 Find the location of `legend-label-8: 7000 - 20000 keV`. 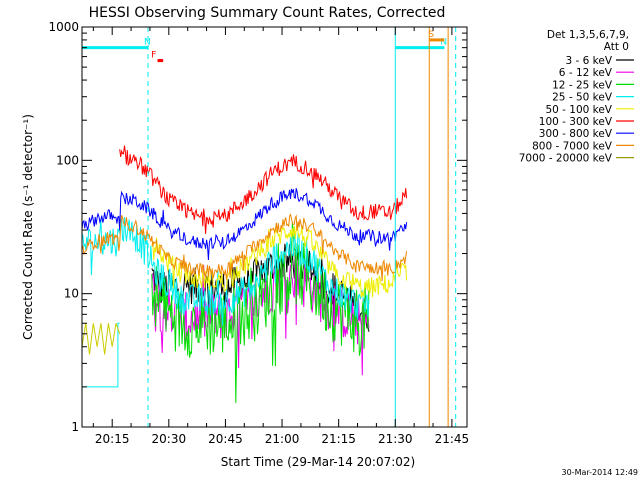

legend-label-8: 7000 - 20000 keV is located at coordinates (566, 159).